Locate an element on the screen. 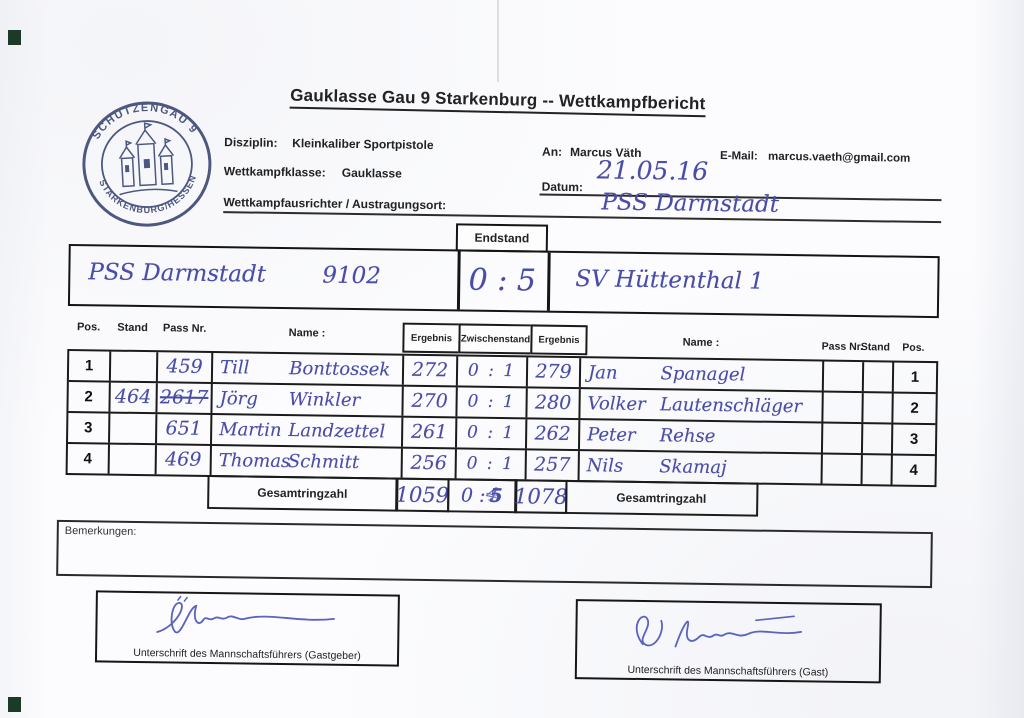 The width and height of the screenshot is (1024, 718). last-name-left: Landzettel is located at coordinates (337, 430).